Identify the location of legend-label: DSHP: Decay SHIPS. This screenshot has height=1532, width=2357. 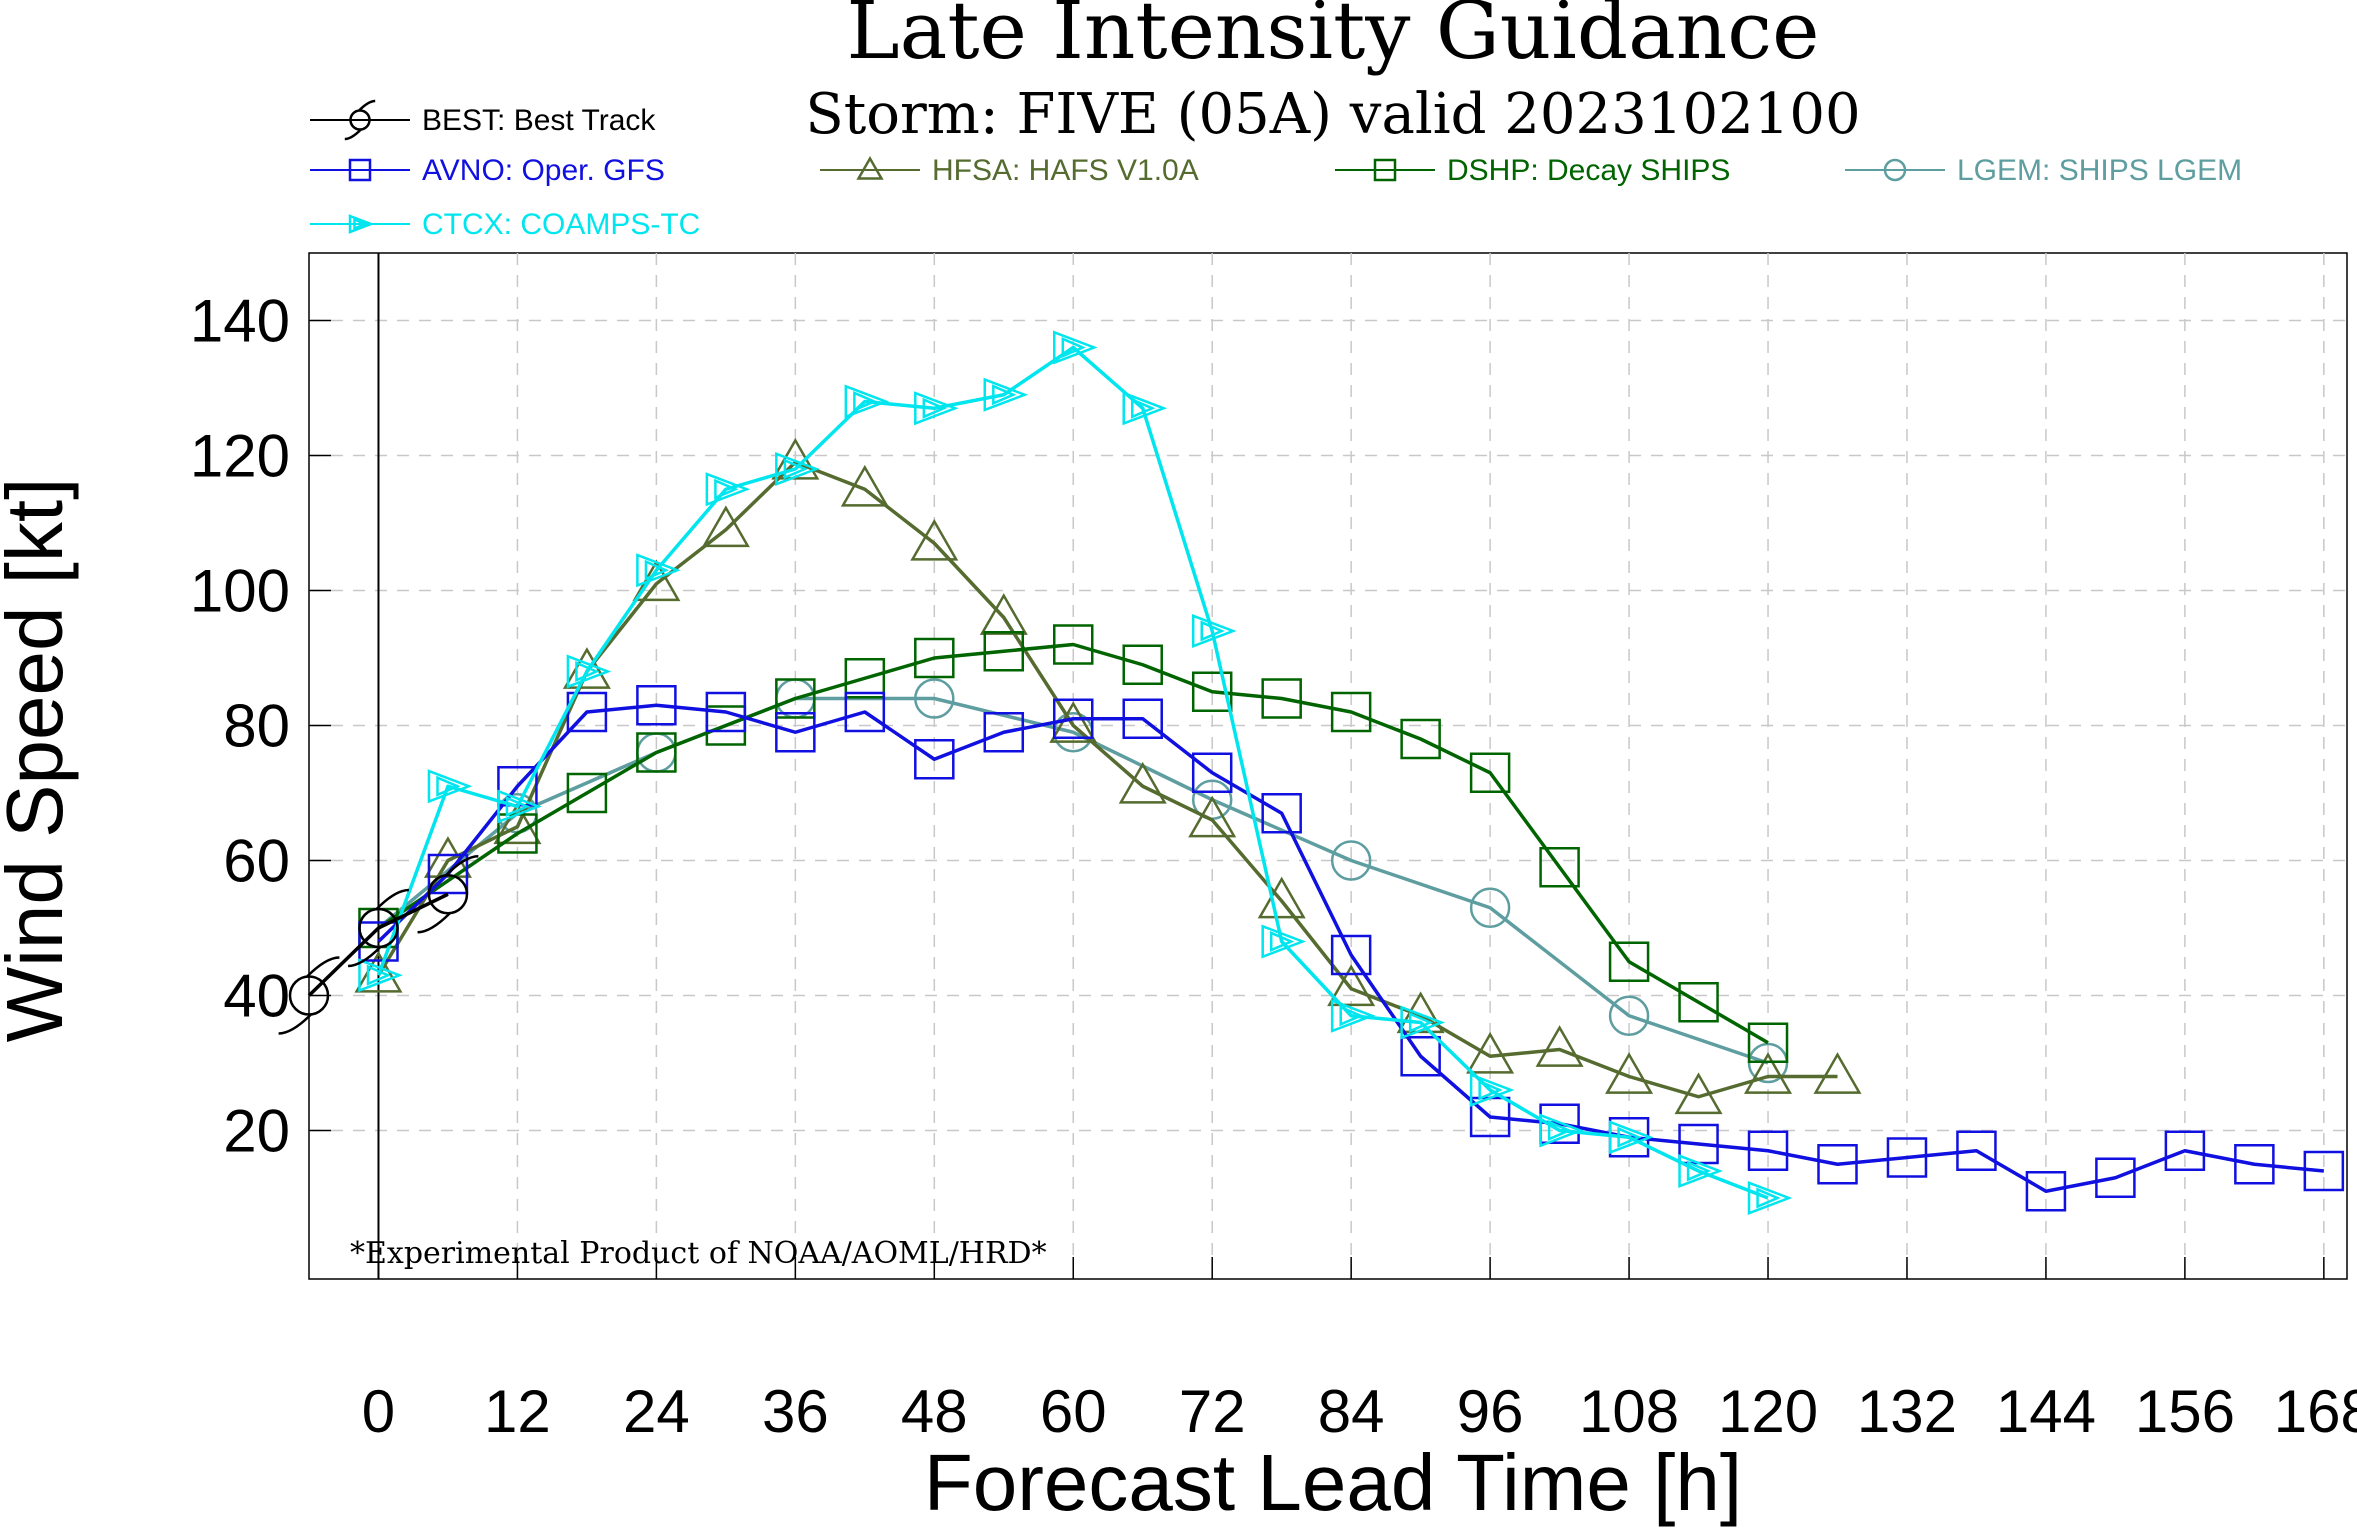
(1588, 170).